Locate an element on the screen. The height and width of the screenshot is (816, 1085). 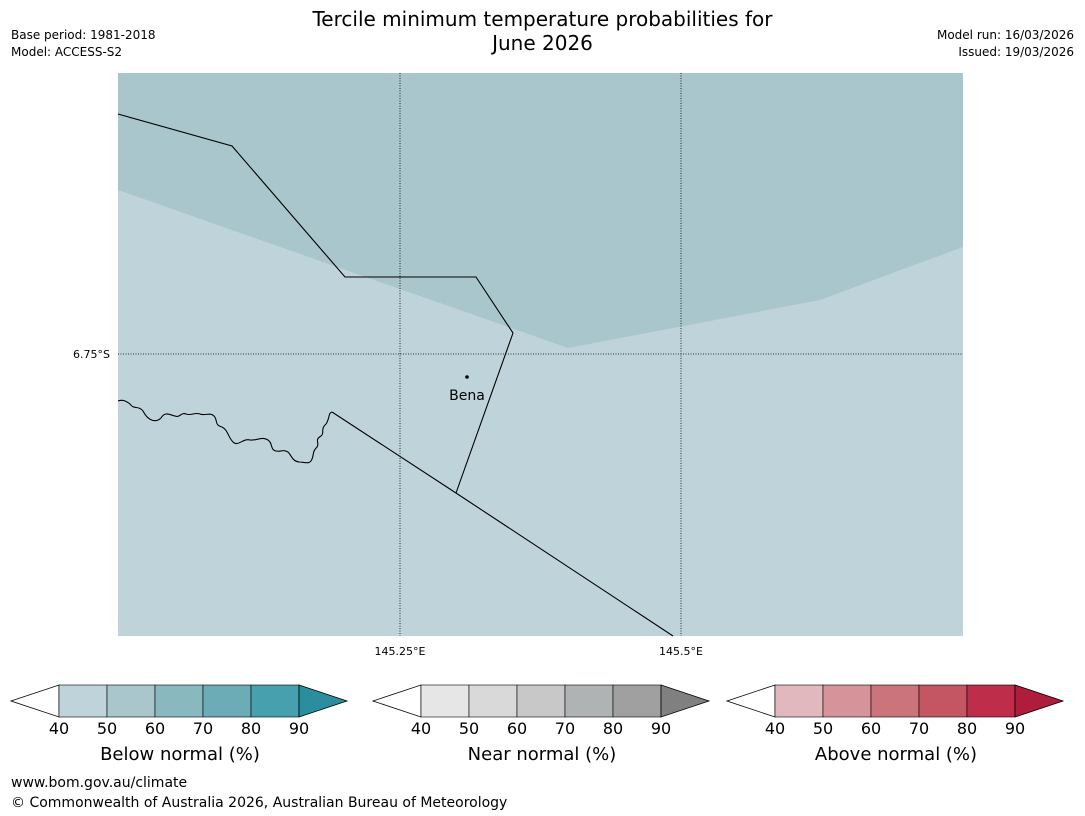
lon-label: 145.25°E is located at coordinates (400, 651).